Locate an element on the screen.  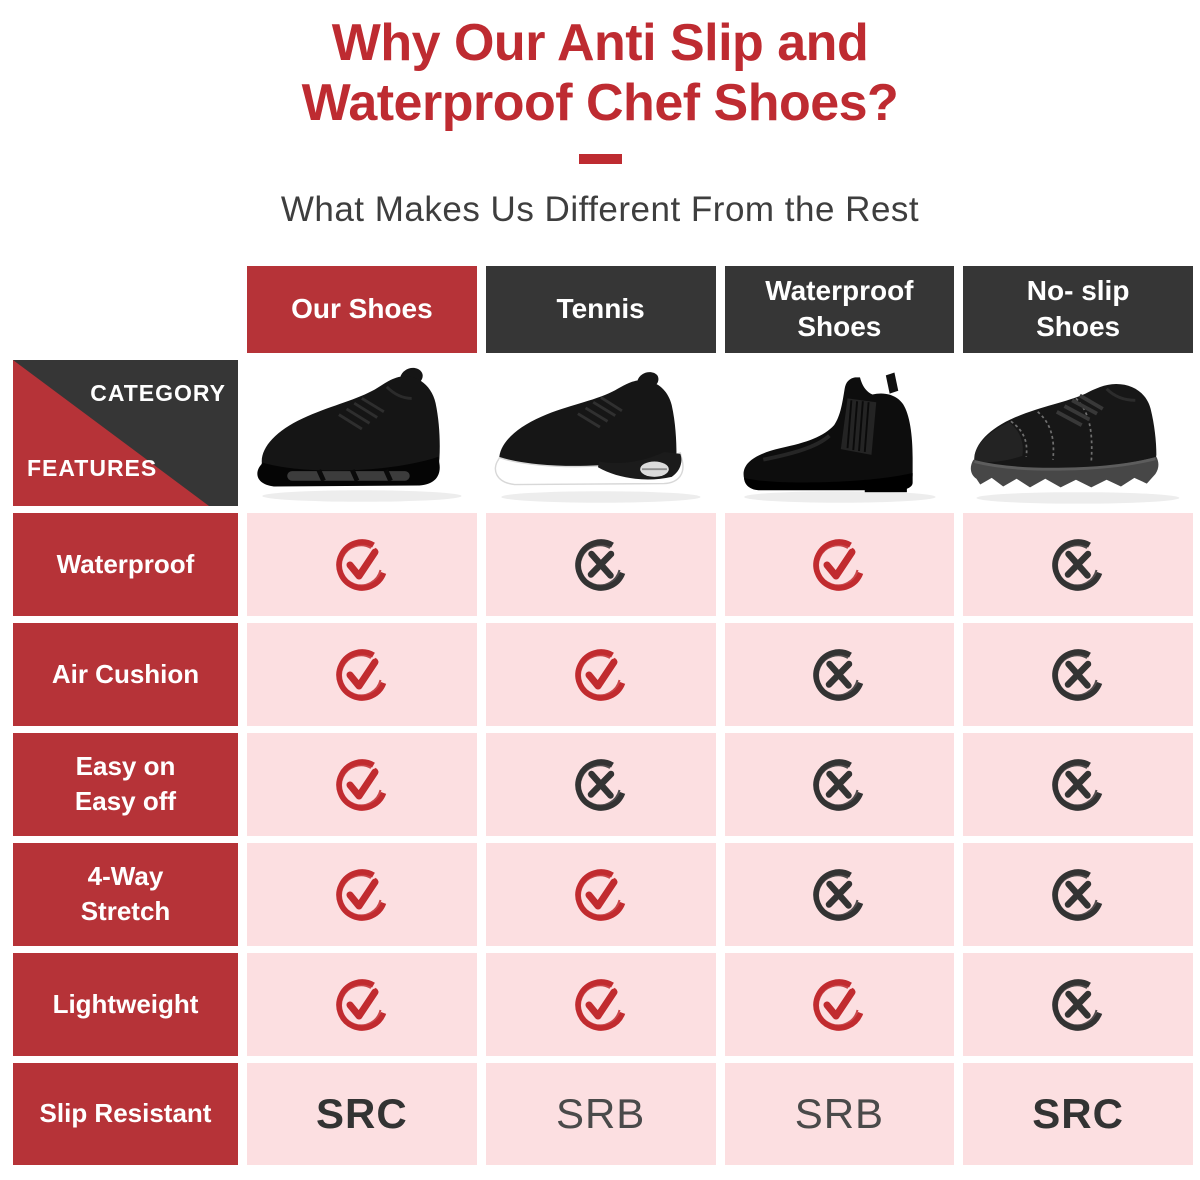
cell-slip-resistant-our-shoes: SRC is located at coordinates (362, 1113).